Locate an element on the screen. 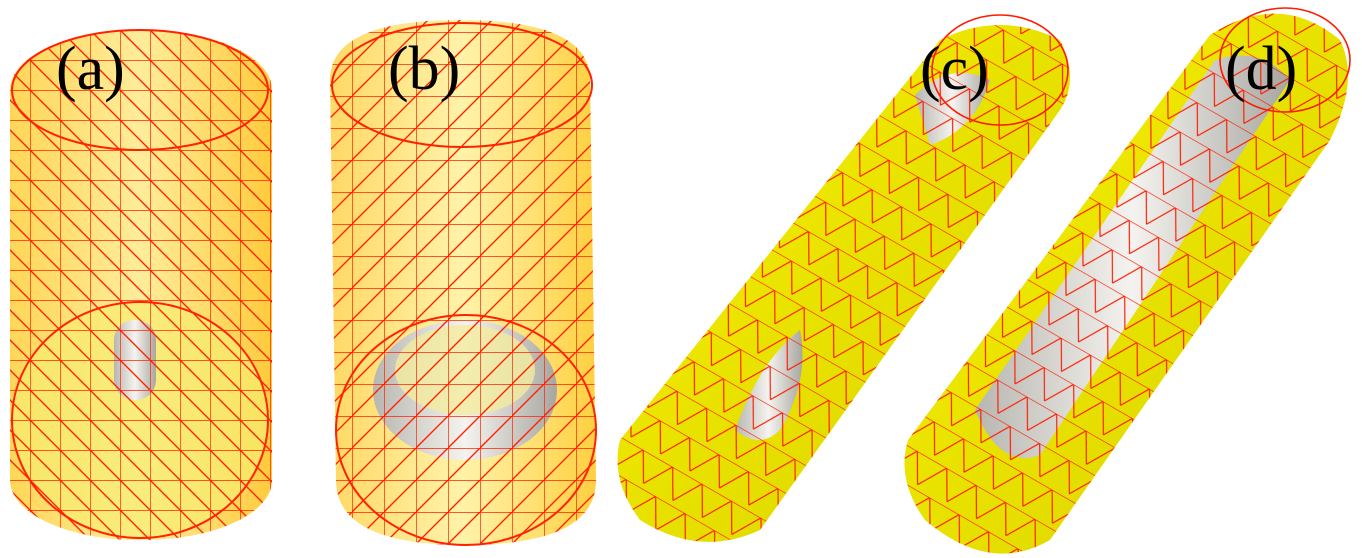 This screenshot has width=1362, height=558. panel-label-d: (d) is located at coordinates (1261, 69).